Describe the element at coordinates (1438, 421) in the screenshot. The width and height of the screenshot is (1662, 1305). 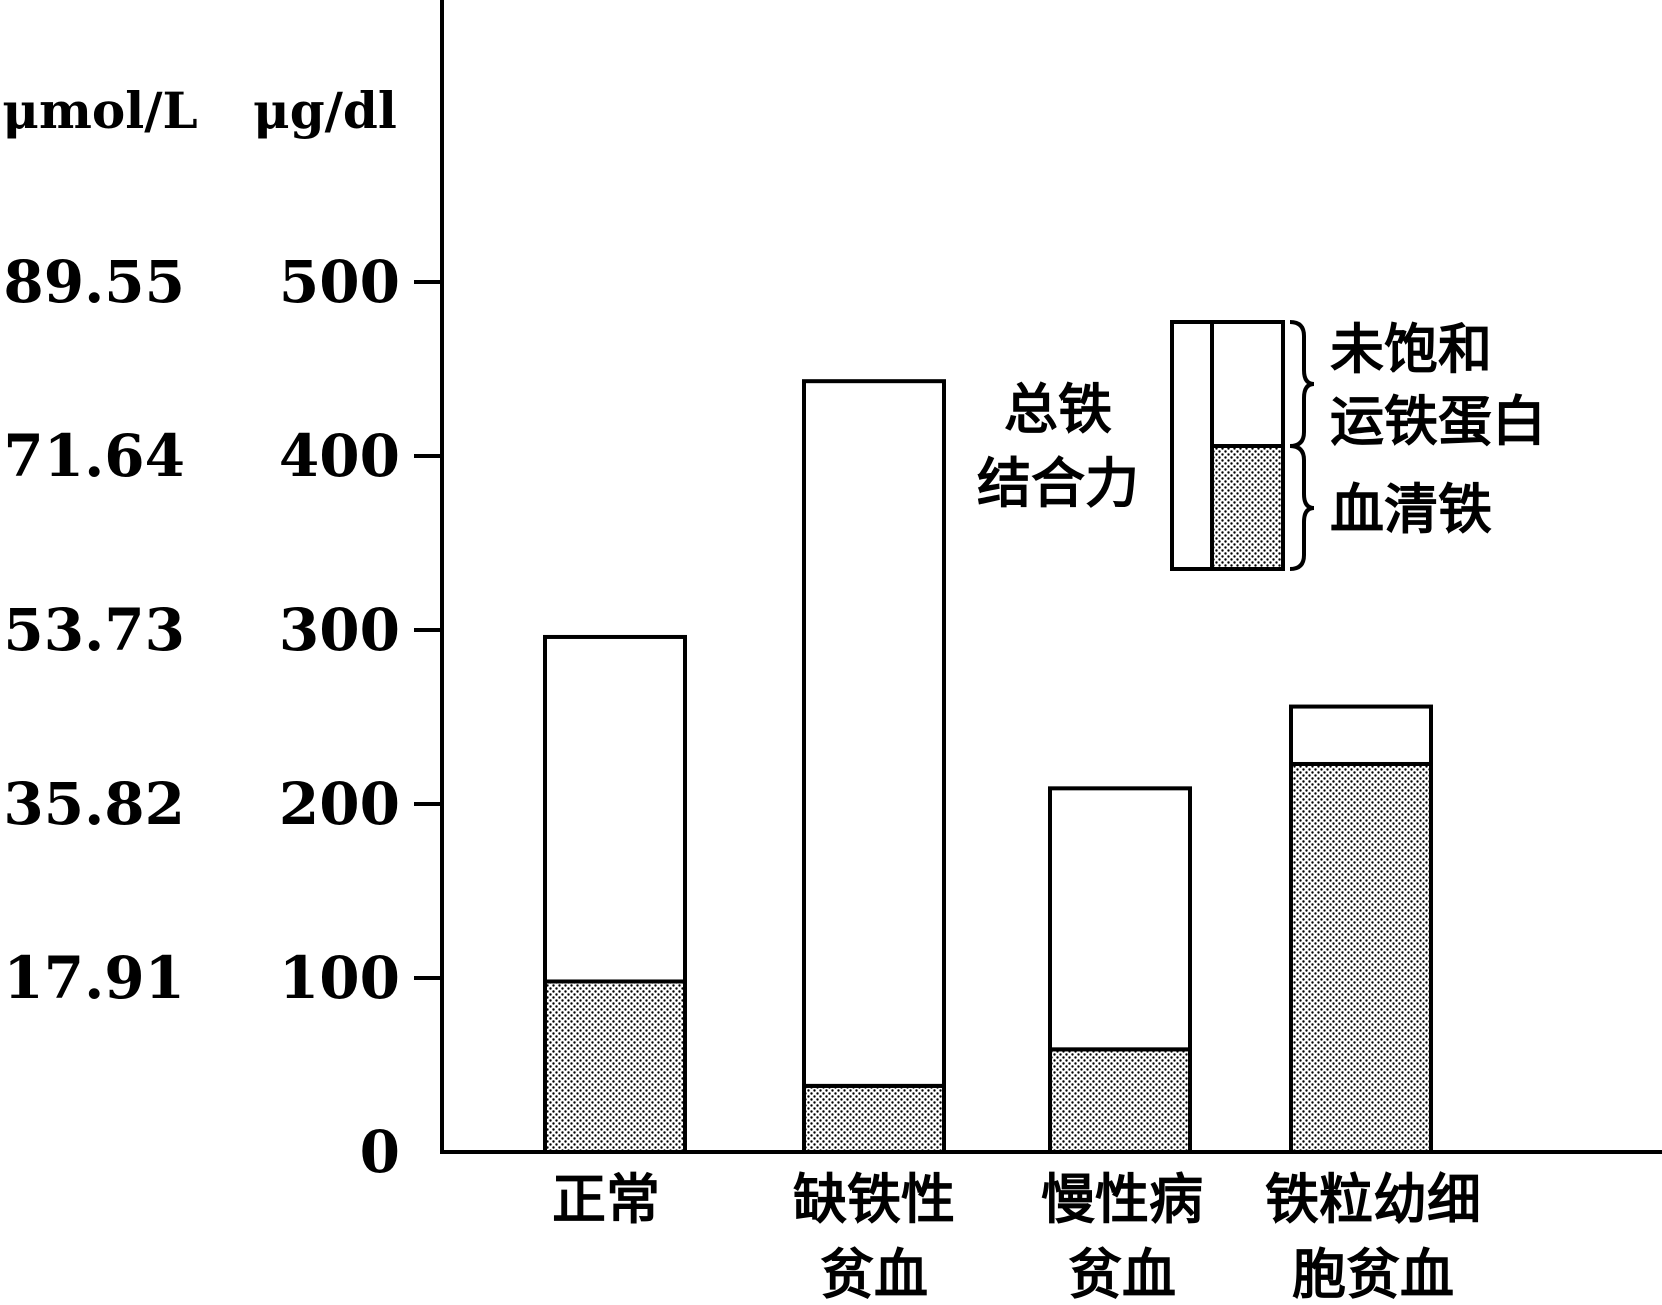
I see `legend-upper-label-line2: 运铁蛋白` at that location.